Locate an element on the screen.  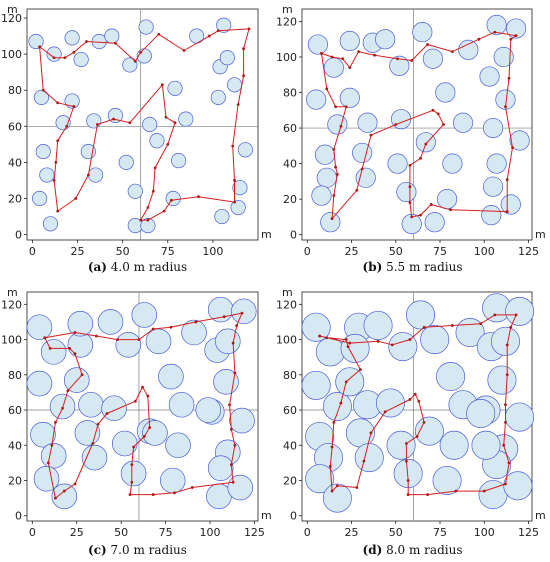
caption-letter: (a) is located at coordinates (97, 267).